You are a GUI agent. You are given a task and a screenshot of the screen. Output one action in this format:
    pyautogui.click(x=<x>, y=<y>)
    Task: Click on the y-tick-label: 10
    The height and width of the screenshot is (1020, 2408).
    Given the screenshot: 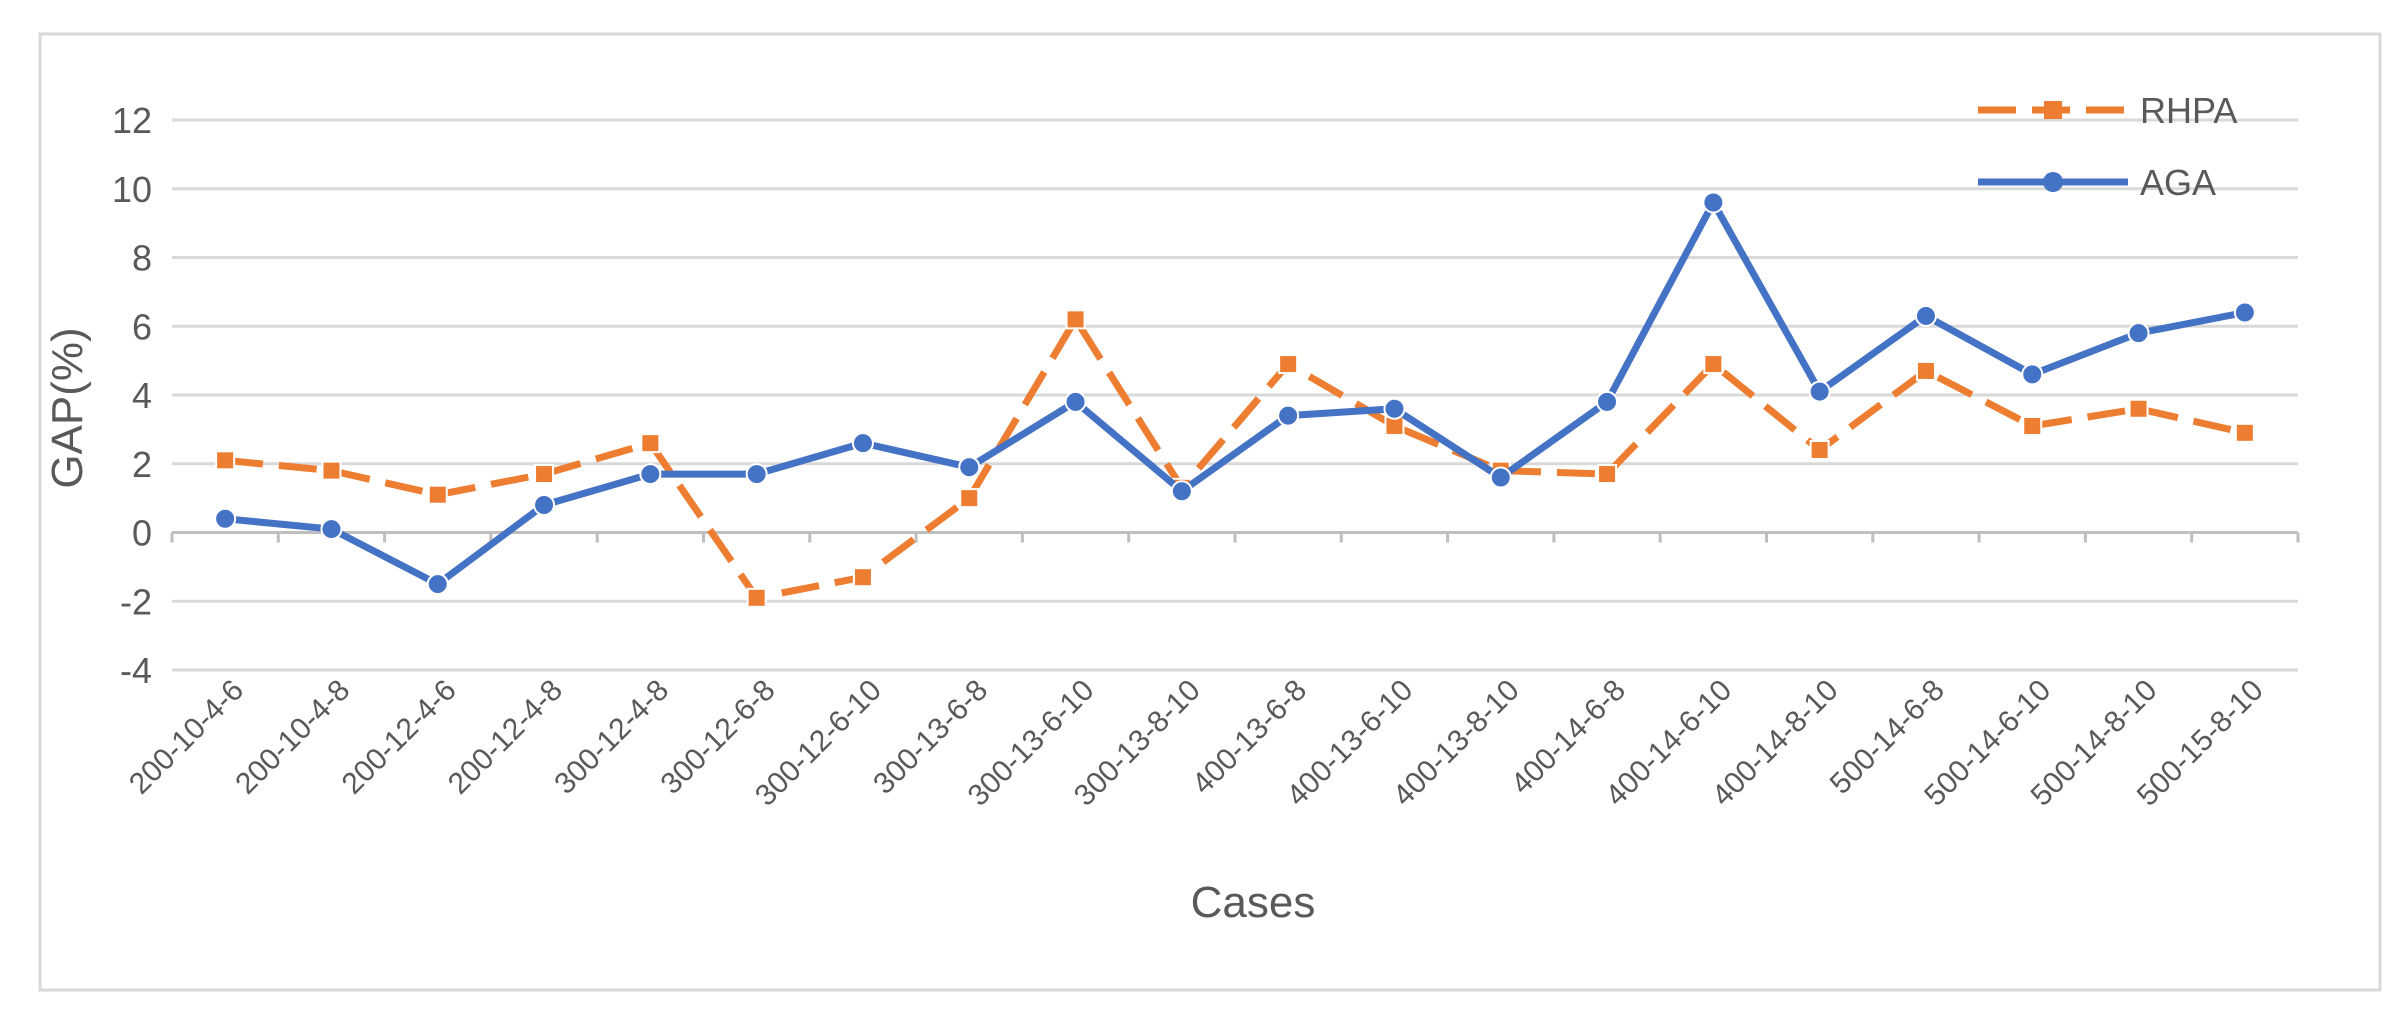 What is the action you would take?
    pyautogui.click(x=132, y=189)
    